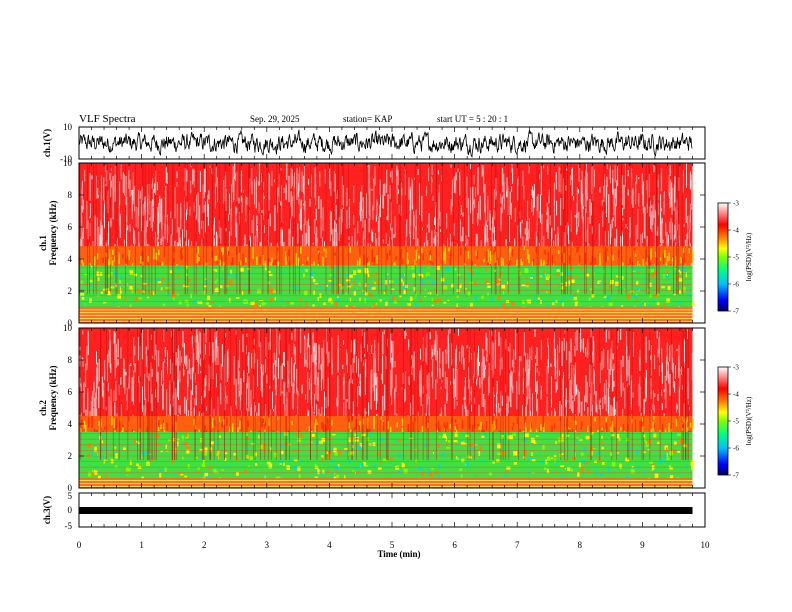  I want to click on ch1-waveform-ylabel: ch.1(V), so click(47, 143).